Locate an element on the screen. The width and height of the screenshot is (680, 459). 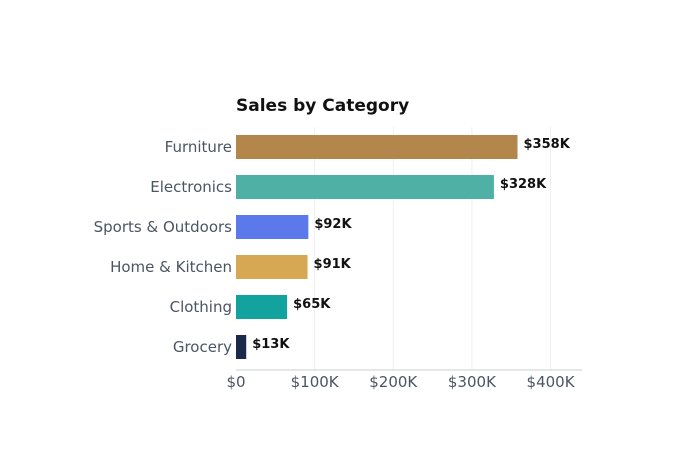
value-label: $358K is located at coordinates (547, 144).